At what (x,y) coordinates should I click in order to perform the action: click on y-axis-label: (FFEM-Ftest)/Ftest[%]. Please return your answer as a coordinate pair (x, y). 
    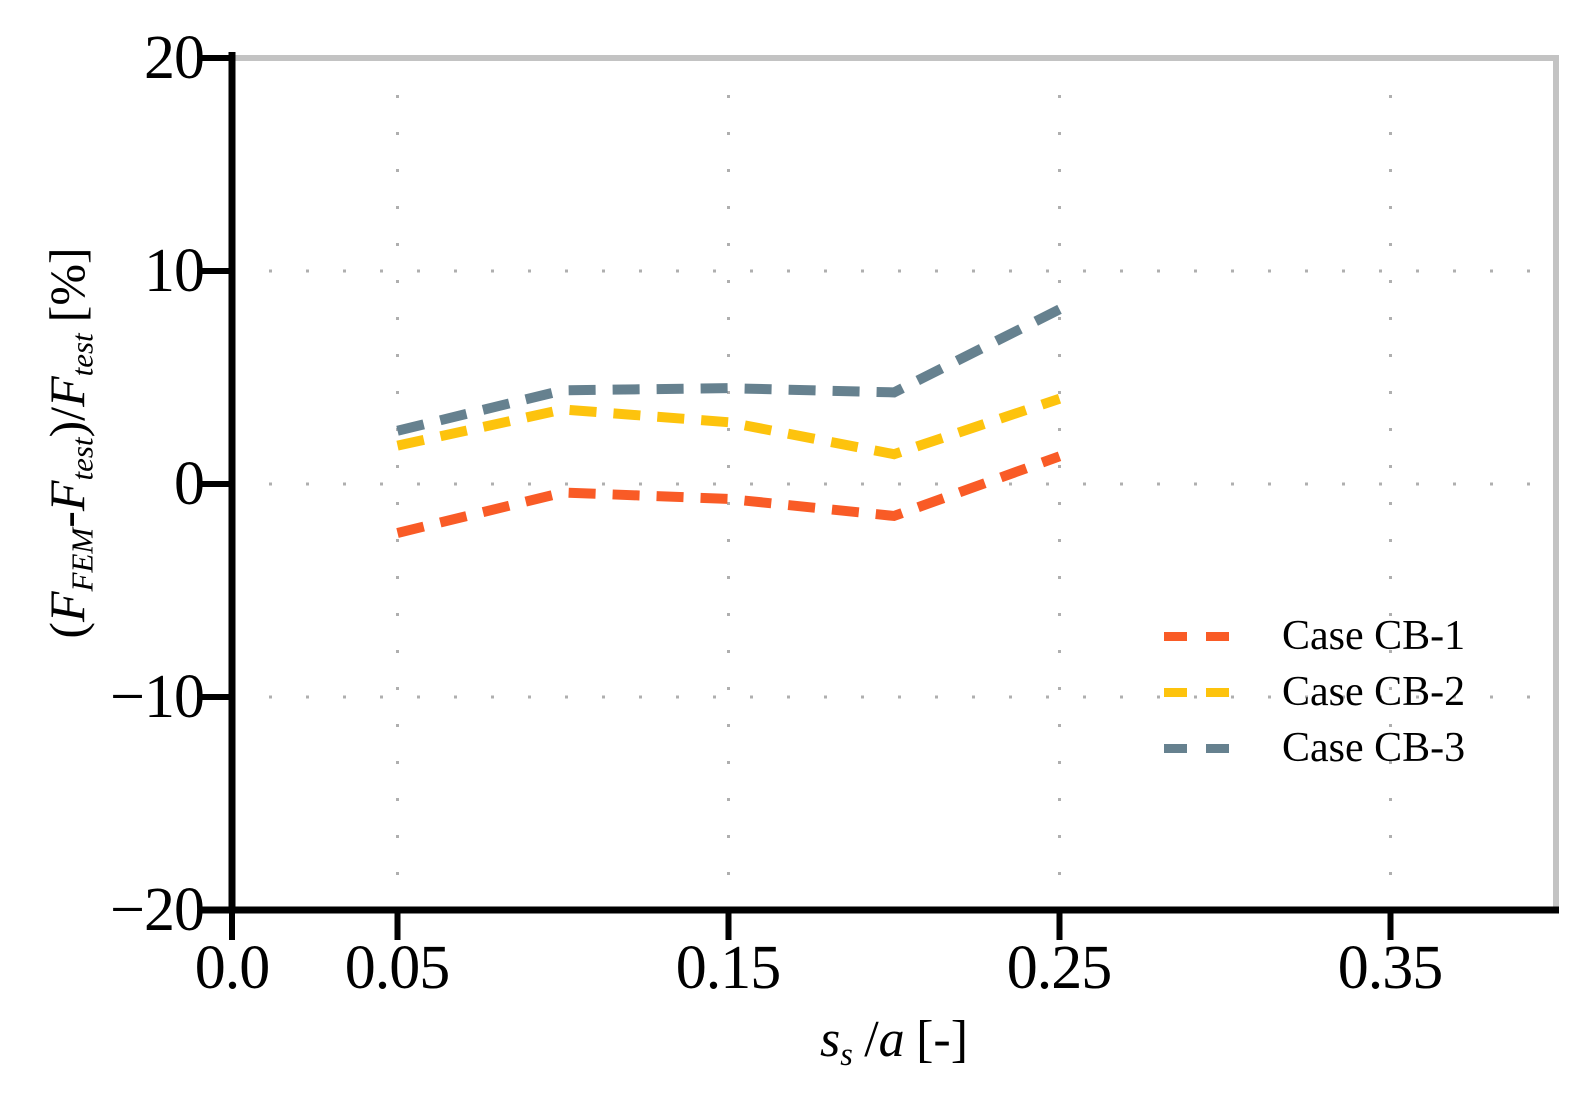
    Looking at the image, I should click on (68, 443).